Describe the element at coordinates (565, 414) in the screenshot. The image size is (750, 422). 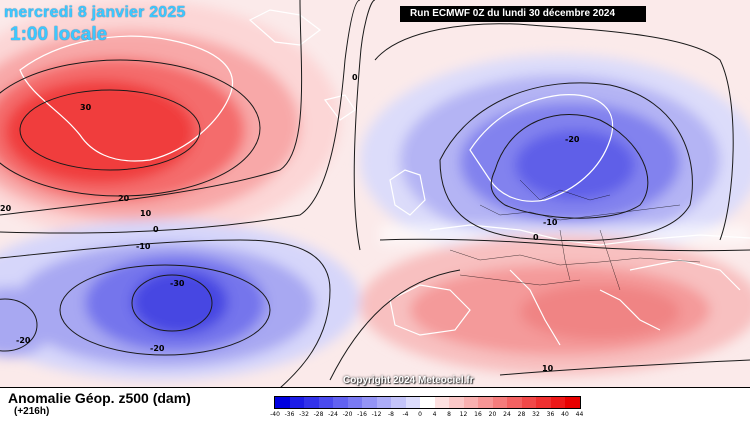
I see `legend-label: 40` at that location.